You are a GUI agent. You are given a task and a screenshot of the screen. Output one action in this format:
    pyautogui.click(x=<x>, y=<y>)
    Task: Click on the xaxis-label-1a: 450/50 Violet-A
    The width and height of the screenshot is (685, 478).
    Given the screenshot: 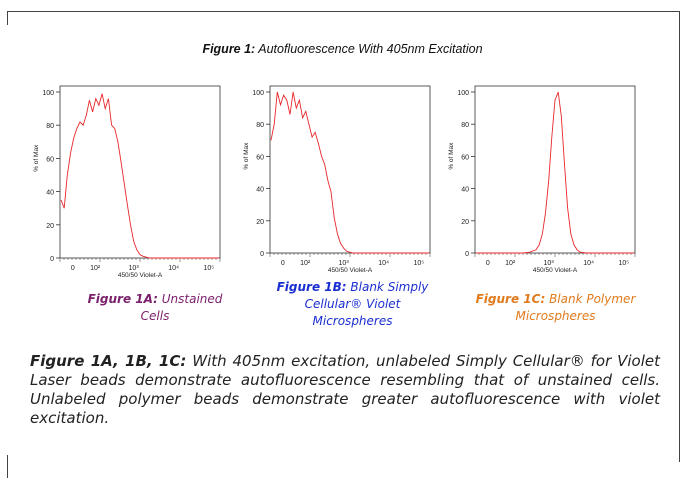 What is the action you would take?
    pyautogui.click(x=140, y=275)
    